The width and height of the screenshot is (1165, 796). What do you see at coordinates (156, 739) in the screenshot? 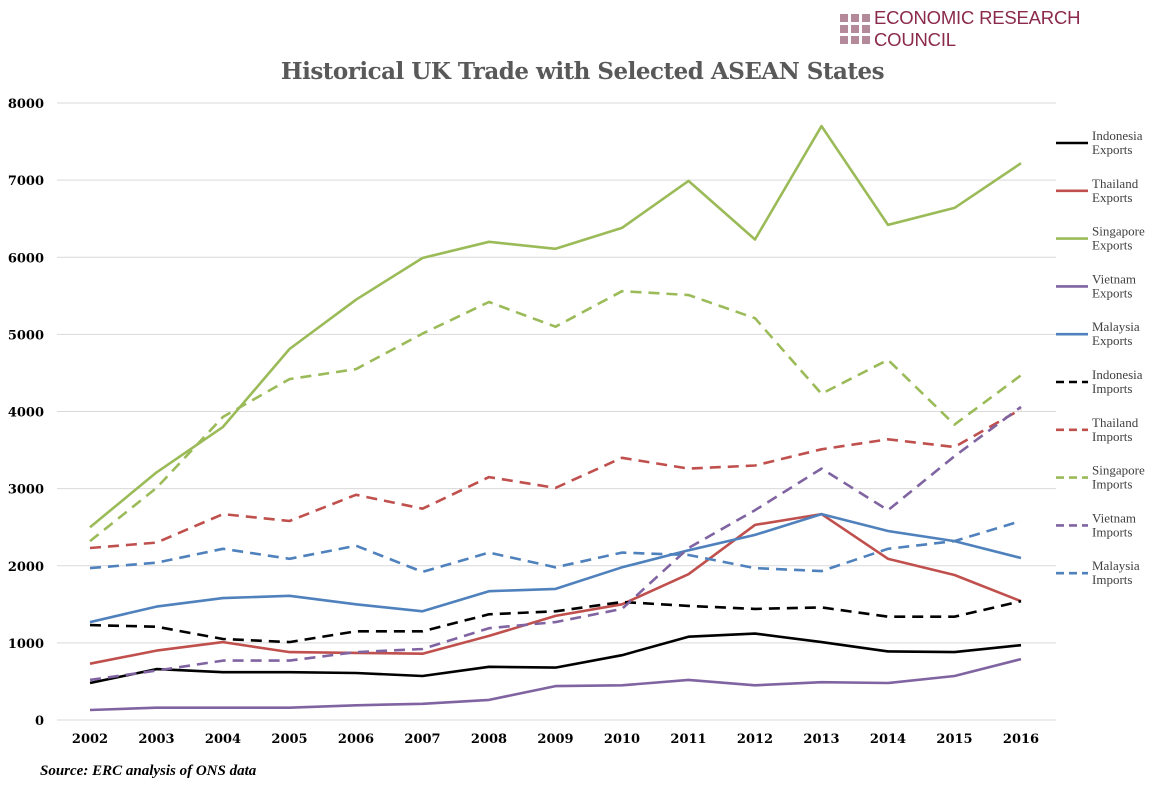
I see `x-tick-label: 2003` at bounding box center [156, 739].